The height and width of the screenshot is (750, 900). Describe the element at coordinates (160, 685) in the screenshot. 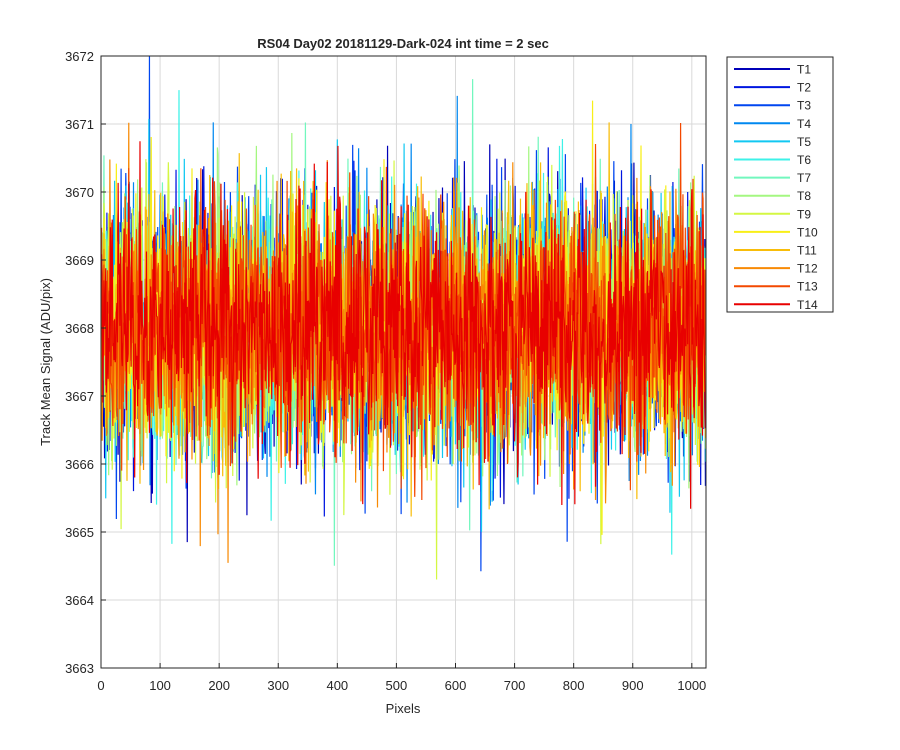

I see `x-tick-label: 100` at that location.